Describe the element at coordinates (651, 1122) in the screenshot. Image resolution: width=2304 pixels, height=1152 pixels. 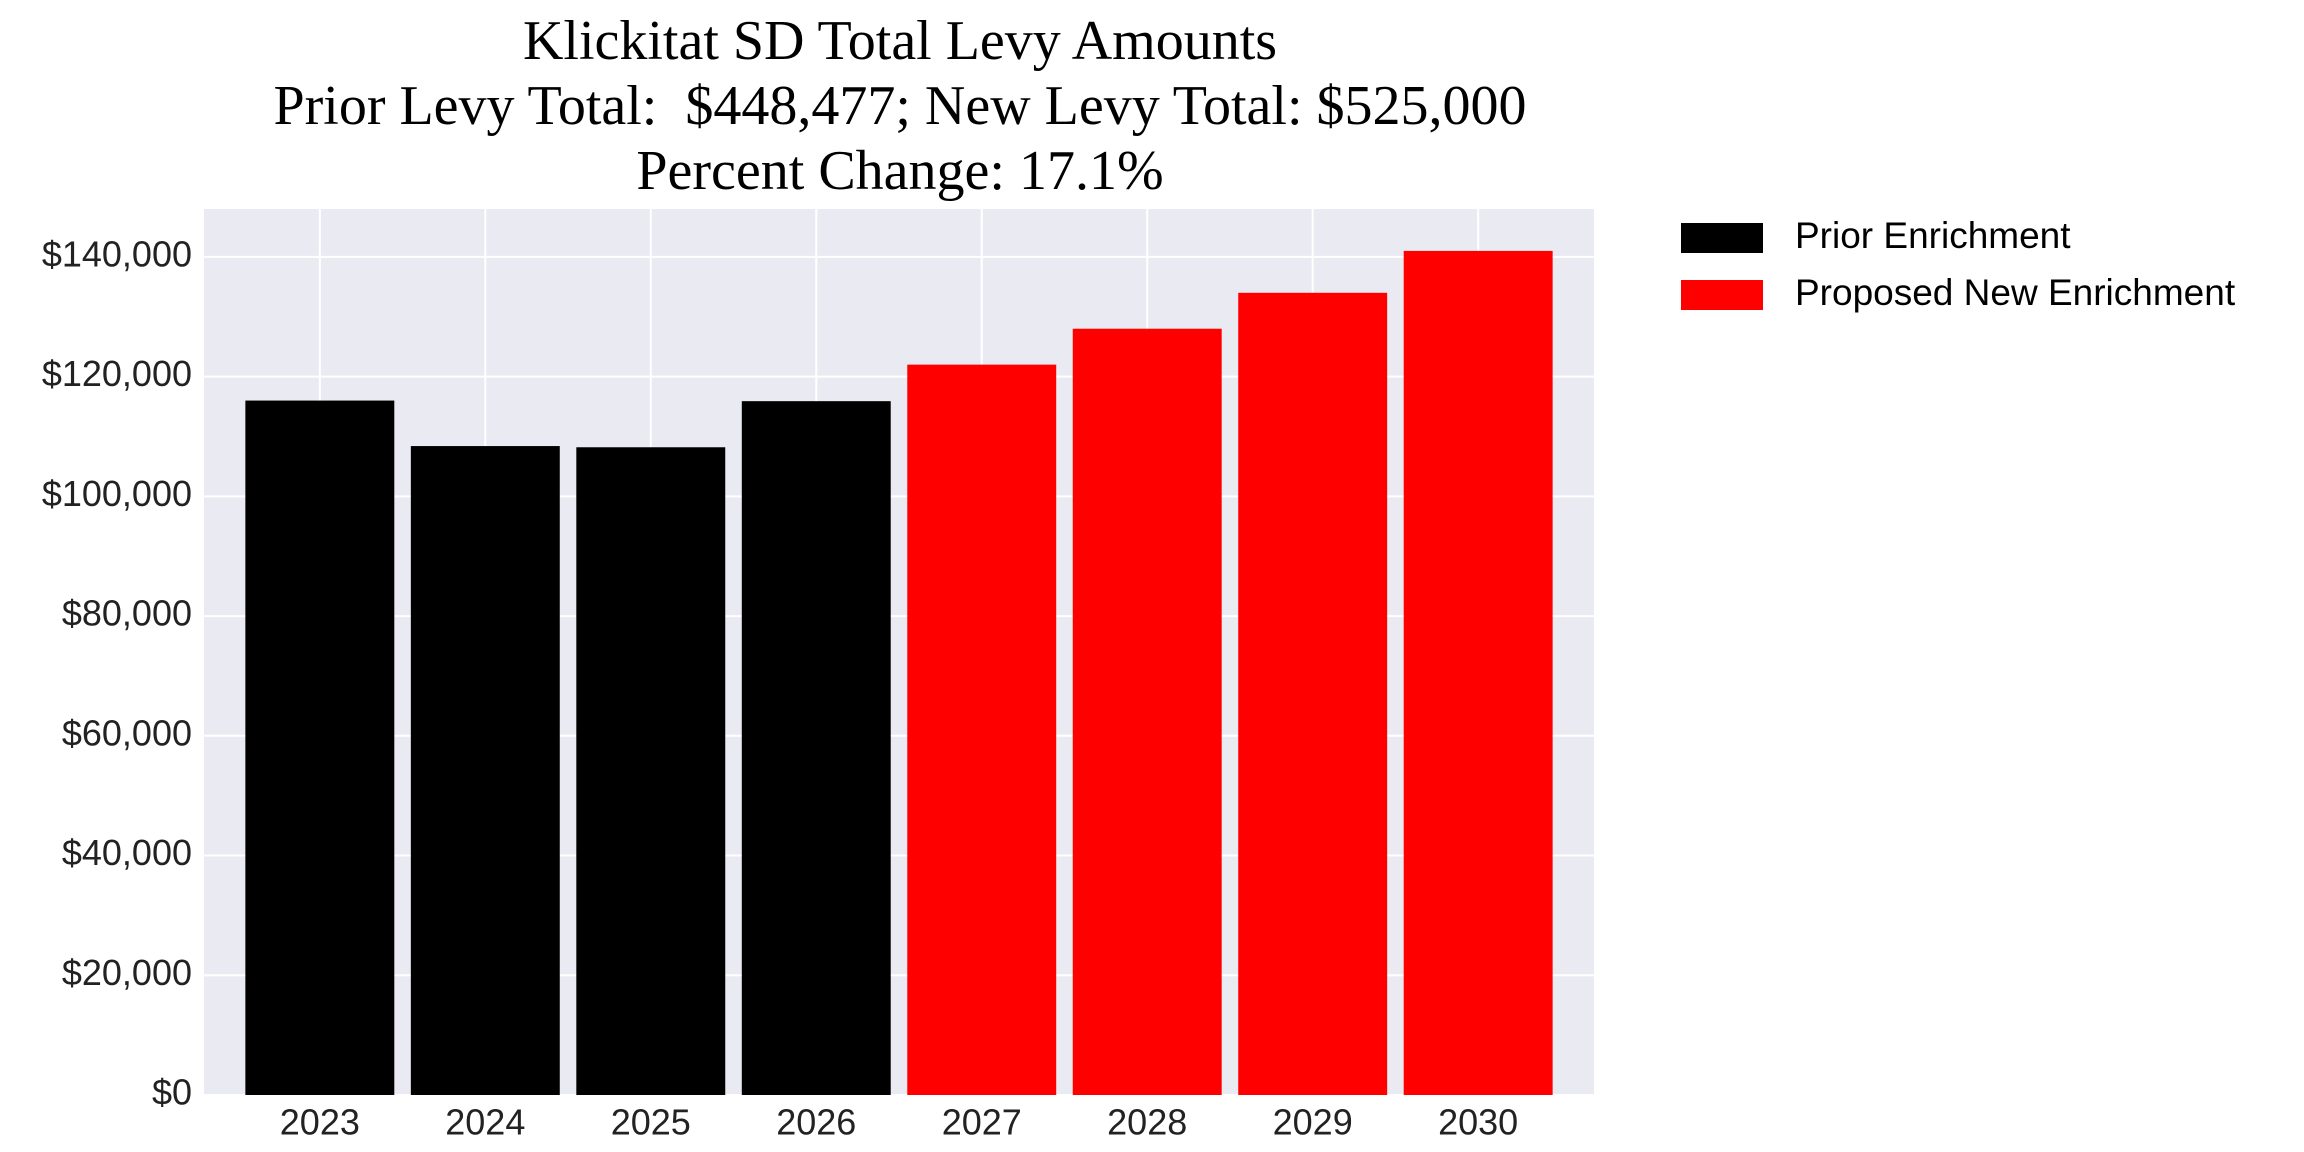
I see `x-tick-label: 2025` at that location.